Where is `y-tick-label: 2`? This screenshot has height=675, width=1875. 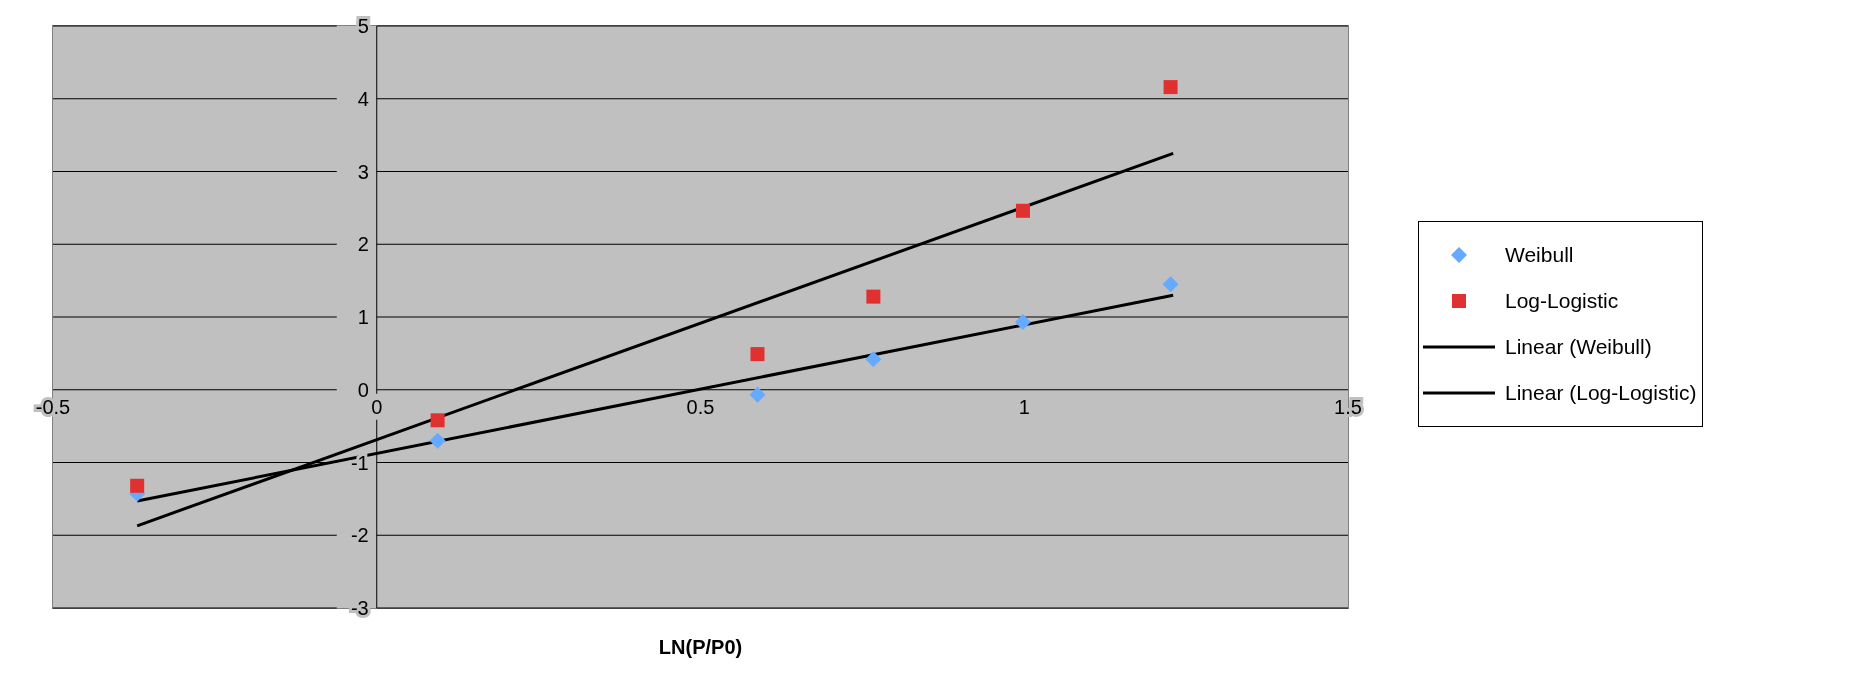 y-tick-label: 2 is located at coordinates (363, 244).